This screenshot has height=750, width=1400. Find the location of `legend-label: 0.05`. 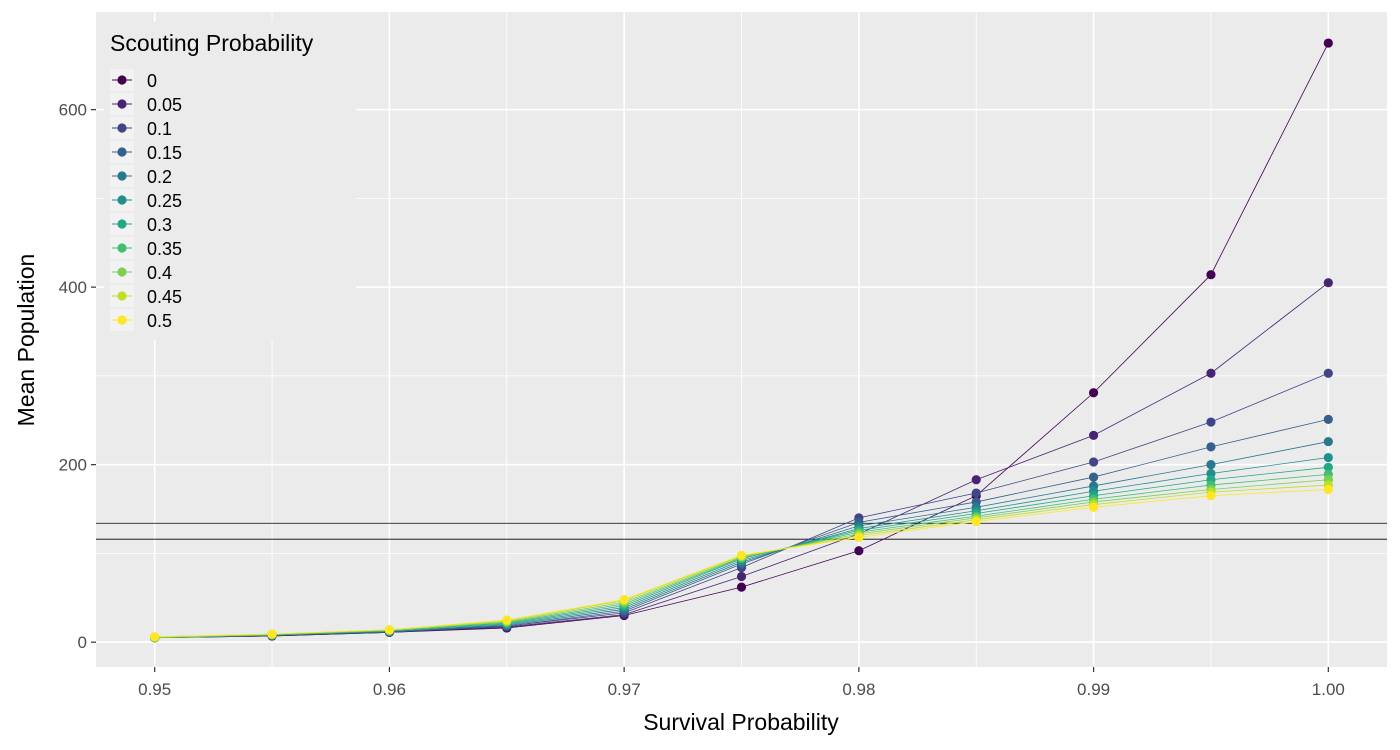

legend-label: 0.05 is located at coordinates (164, 105).